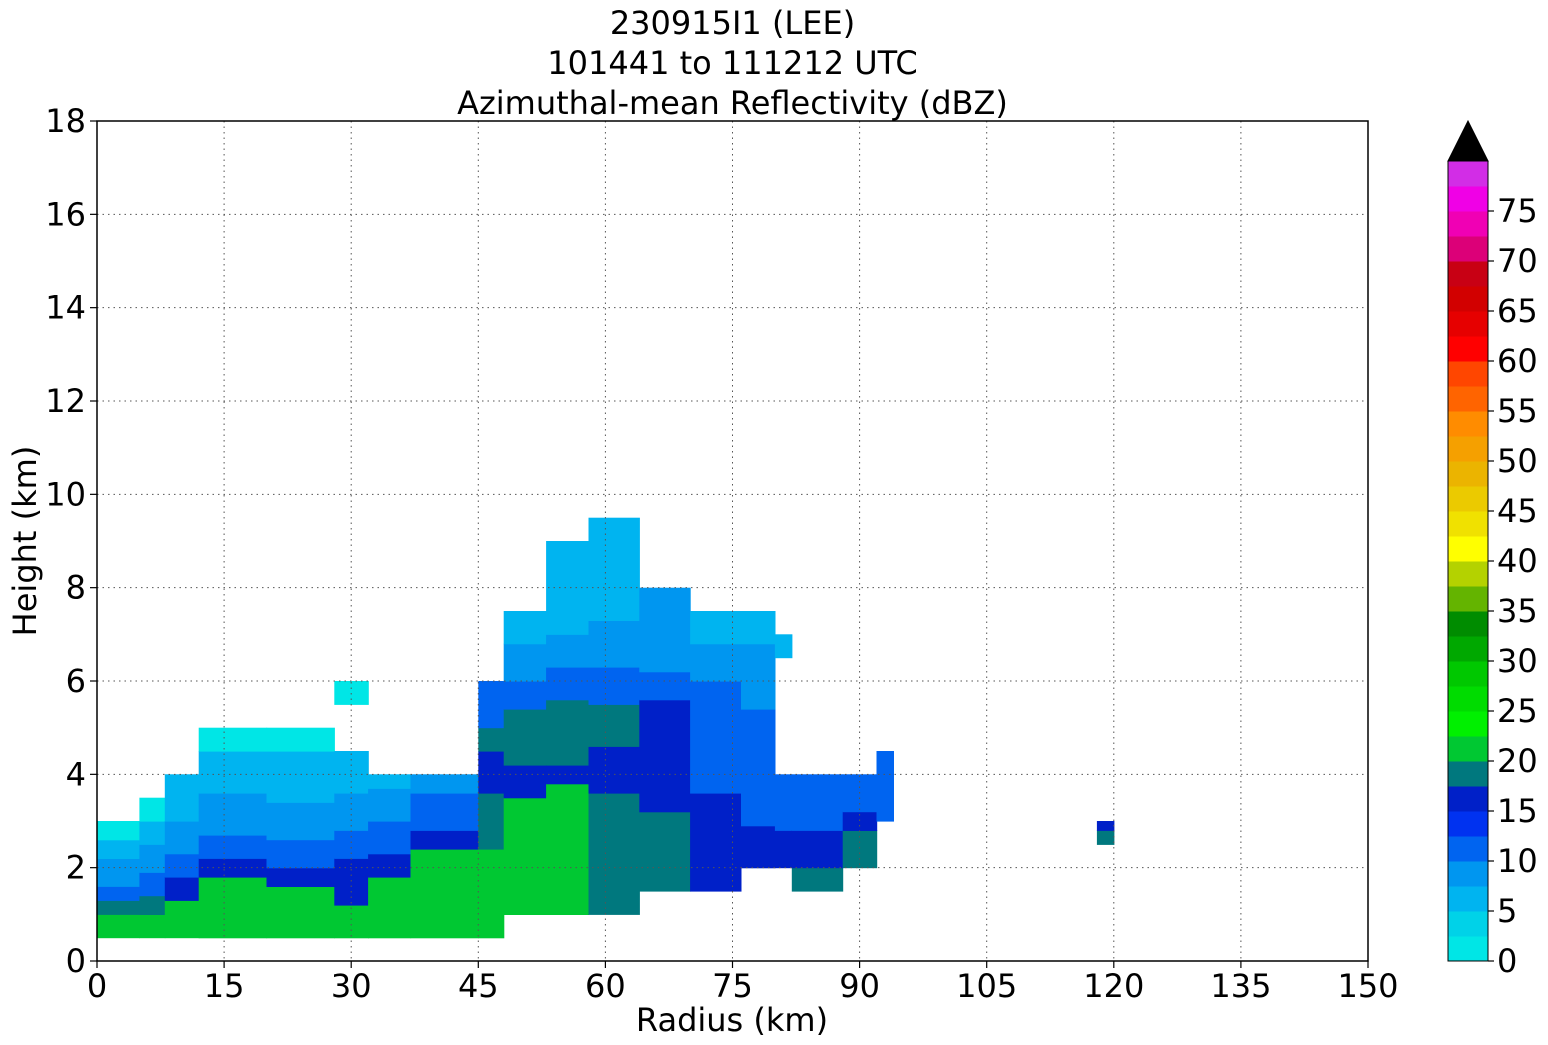  What do you see at coordinates (732, 63) in the screenshot?
I see `chart-title-line-2: 101441 to 111212 UTC` at bounding box center [732, 63].